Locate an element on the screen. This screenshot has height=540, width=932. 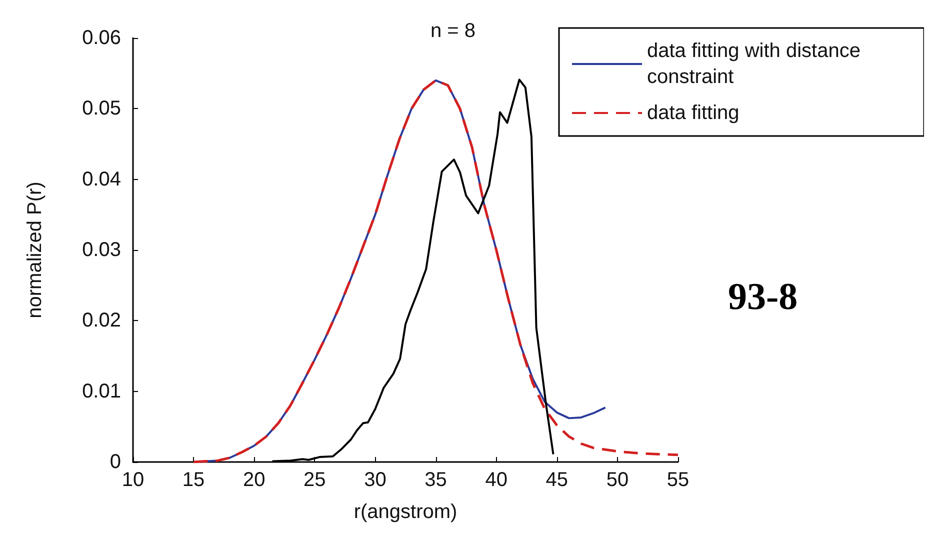
y-tick-label: 0.03 is located at coordinates (101, 250).